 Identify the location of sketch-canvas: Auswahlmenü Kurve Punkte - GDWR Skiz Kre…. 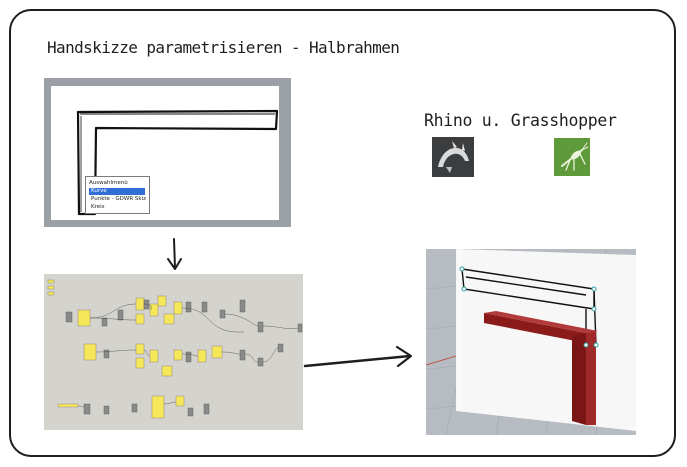
(165, 153).